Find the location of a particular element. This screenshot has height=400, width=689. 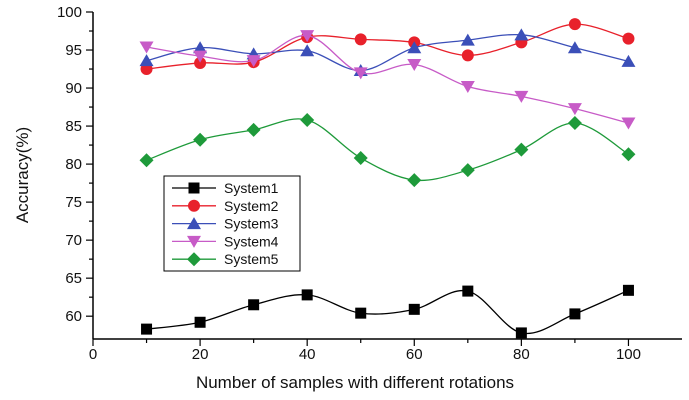

series-system5 is located at coordinates (387, 150).